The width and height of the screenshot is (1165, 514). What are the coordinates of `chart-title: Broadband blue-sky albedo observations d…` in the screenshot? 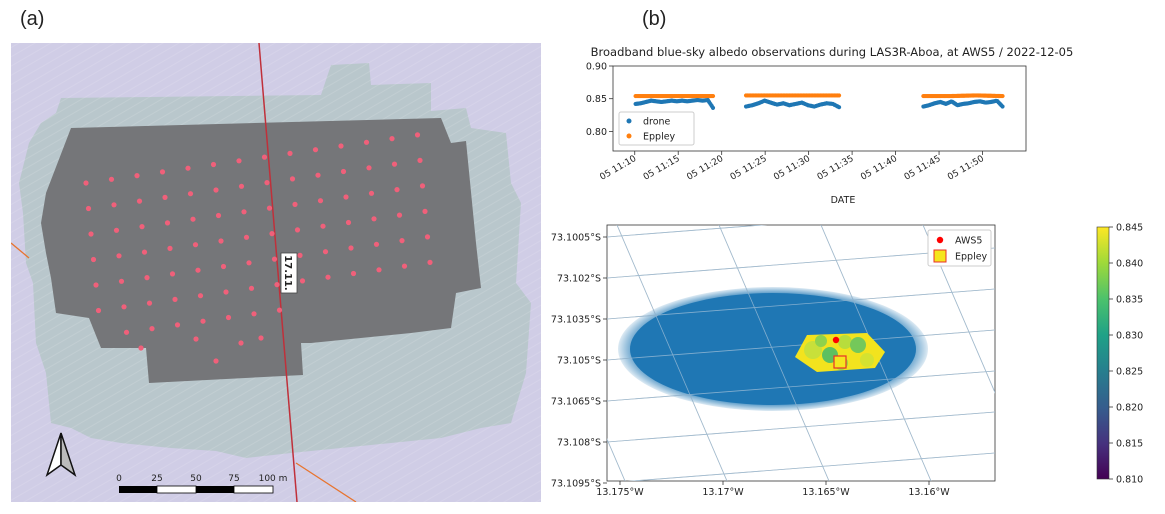 It's located at (832, 52).